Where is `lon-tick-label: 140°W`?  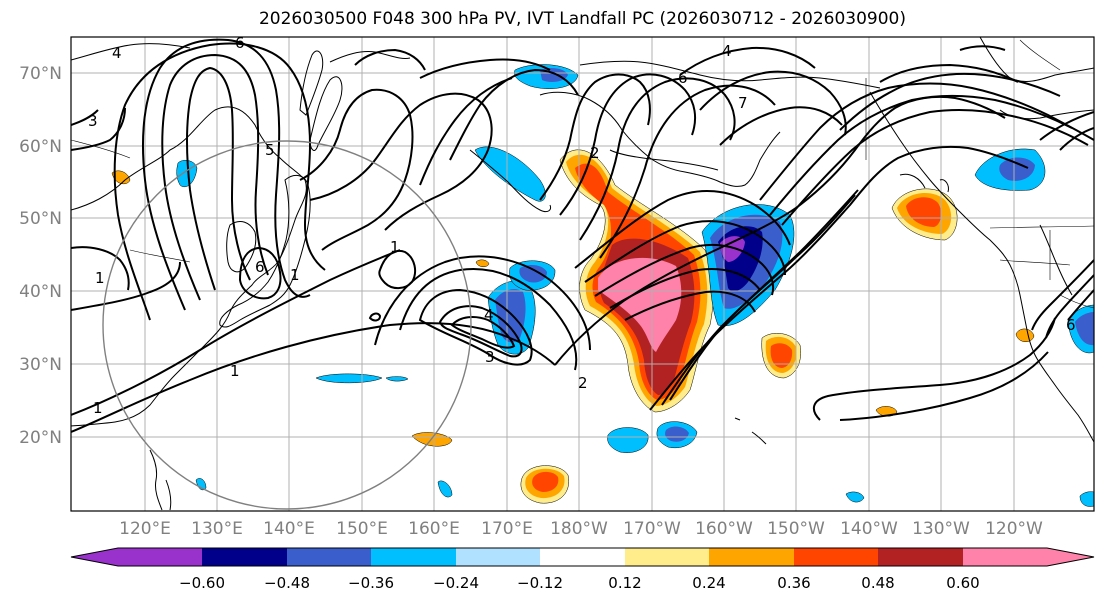
lon-tick-label: 140°W is located at coordinates (869, 529).